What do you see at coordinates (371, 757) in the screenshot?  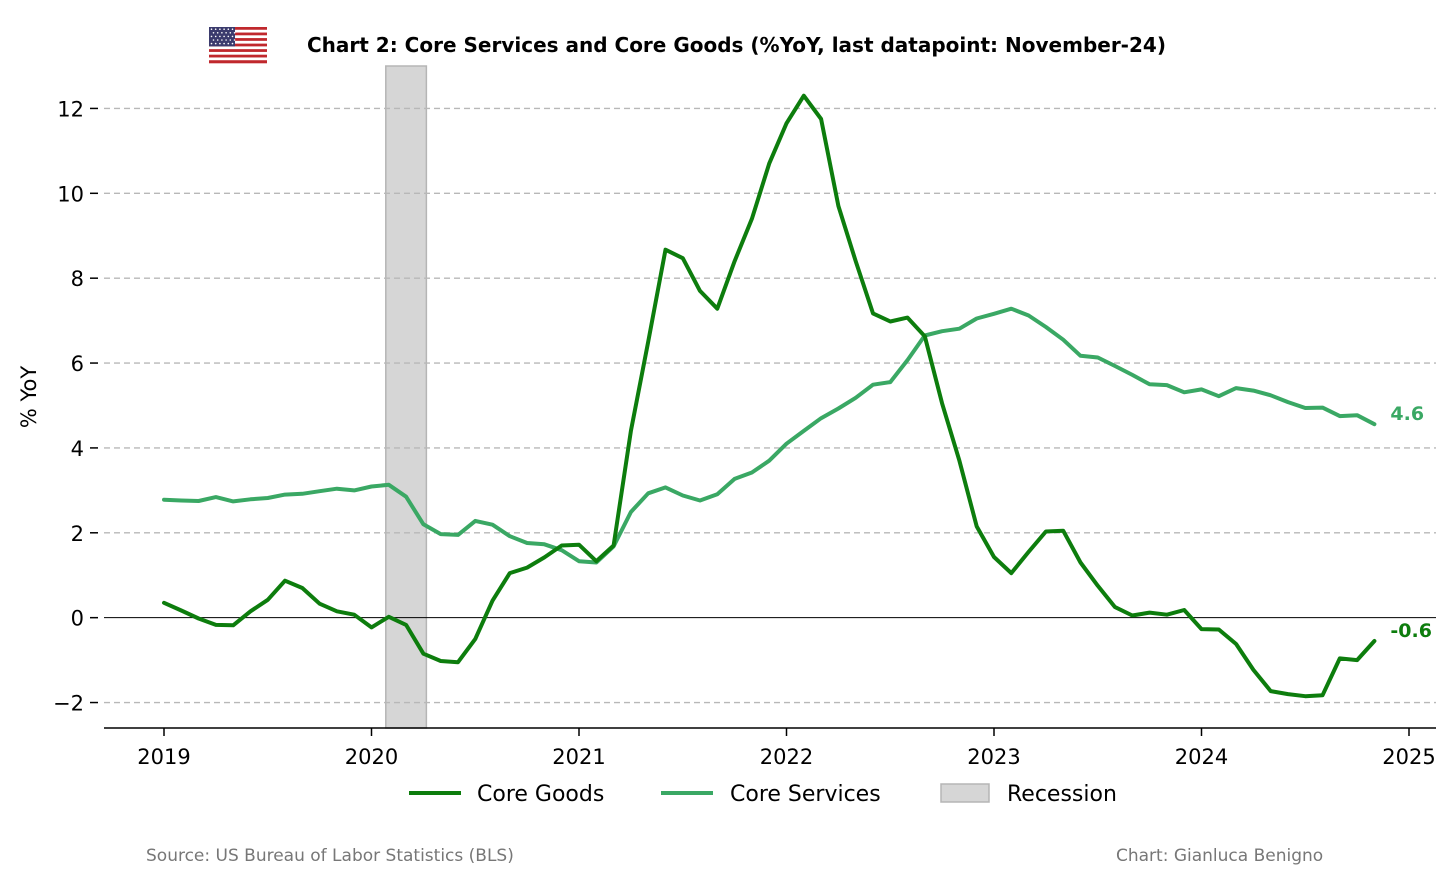 I see `x-tick-label: 2020` at bounding box center [371, 757].